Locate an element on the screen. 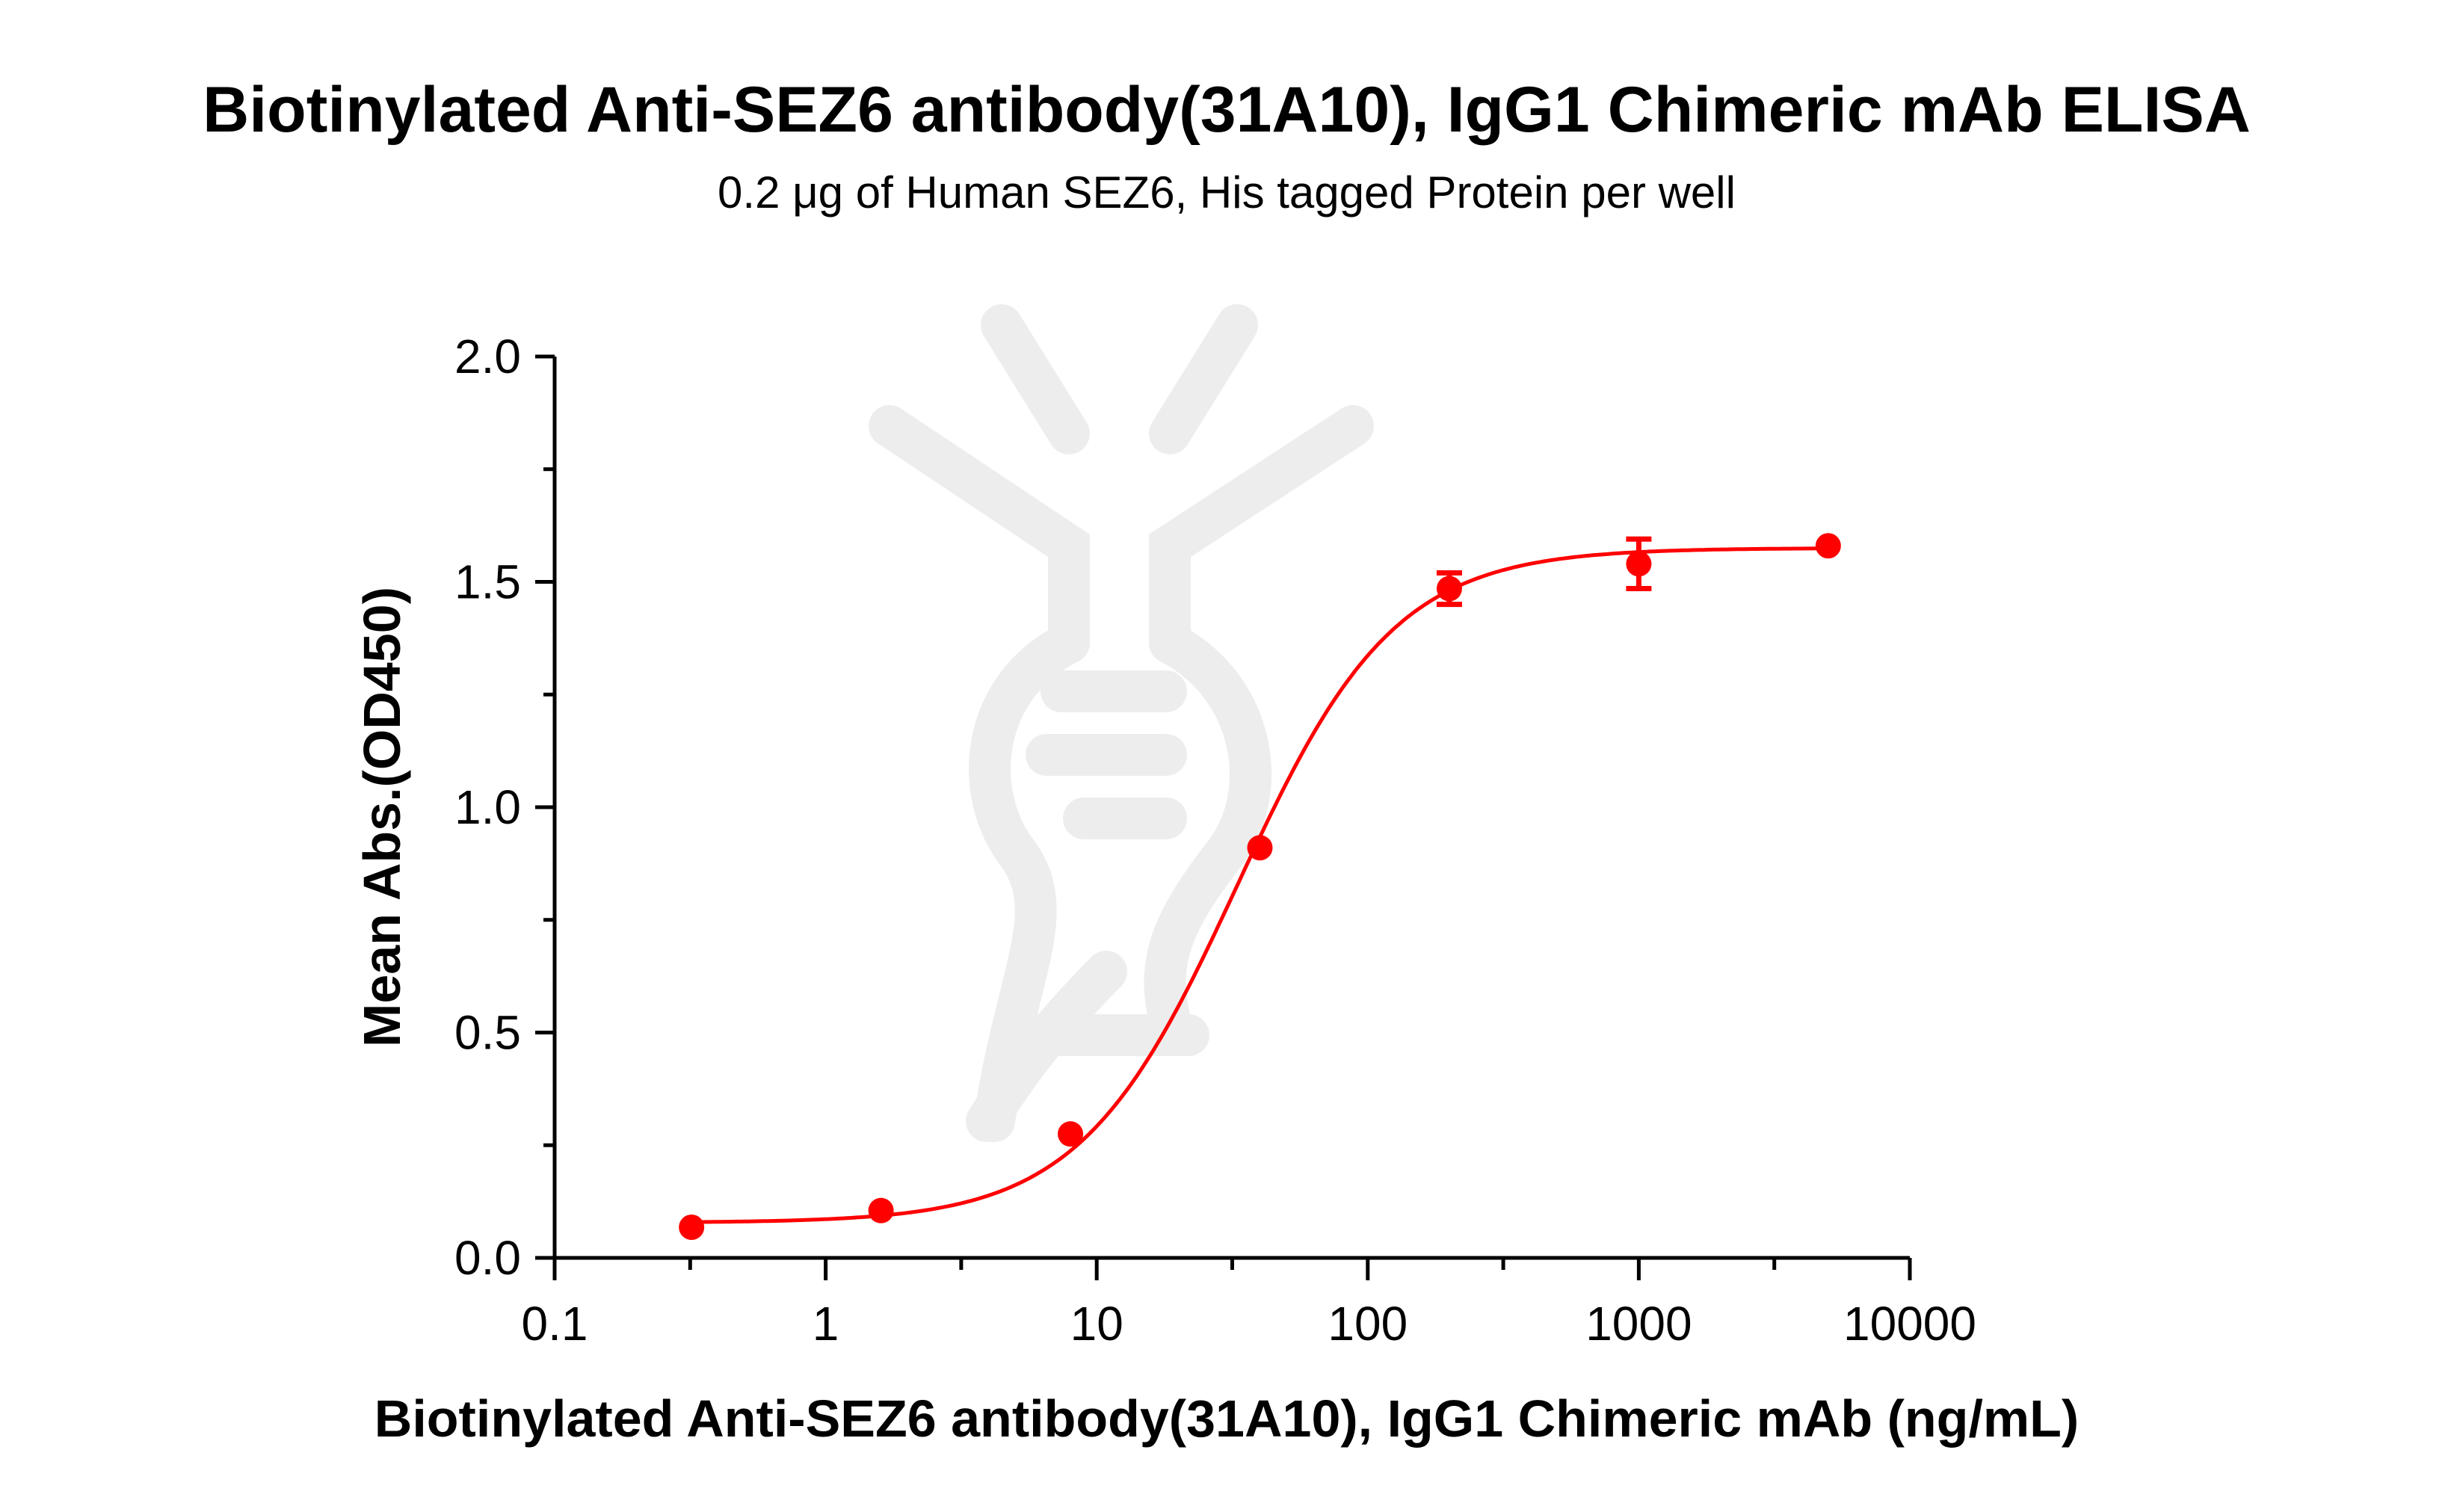 The height and width of the screenshot is (1512, 2454). x-axis-ticks: 0.1 1 10 100 1000 10000 is located at coordinates (1249, 1304).